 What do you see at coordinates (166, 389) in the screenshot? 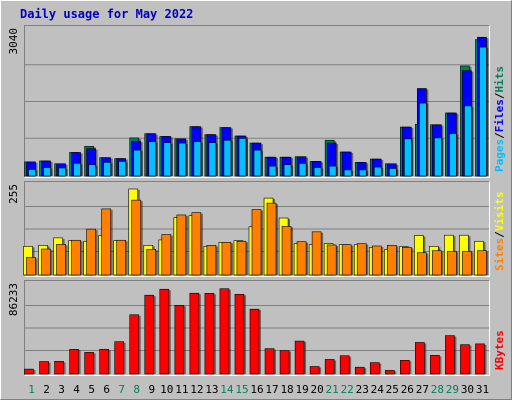
I see `x-tick-label: 10` at bounding box center [166, 389].